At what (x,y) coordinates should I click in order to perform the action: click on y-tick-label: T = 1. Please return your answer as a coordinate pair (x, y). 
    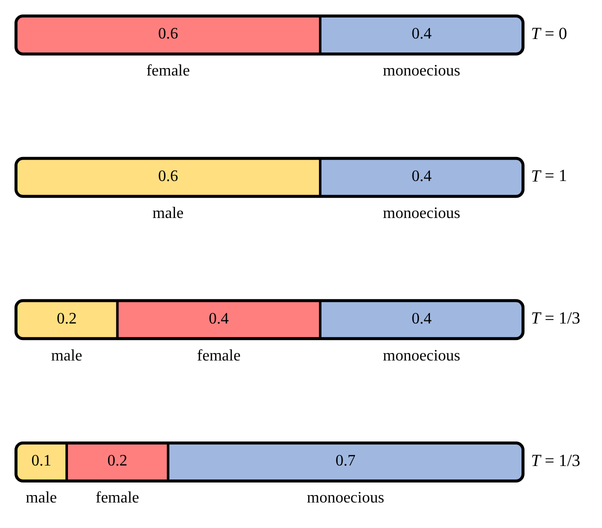
    Looking at the image, I should click on (549, 176).